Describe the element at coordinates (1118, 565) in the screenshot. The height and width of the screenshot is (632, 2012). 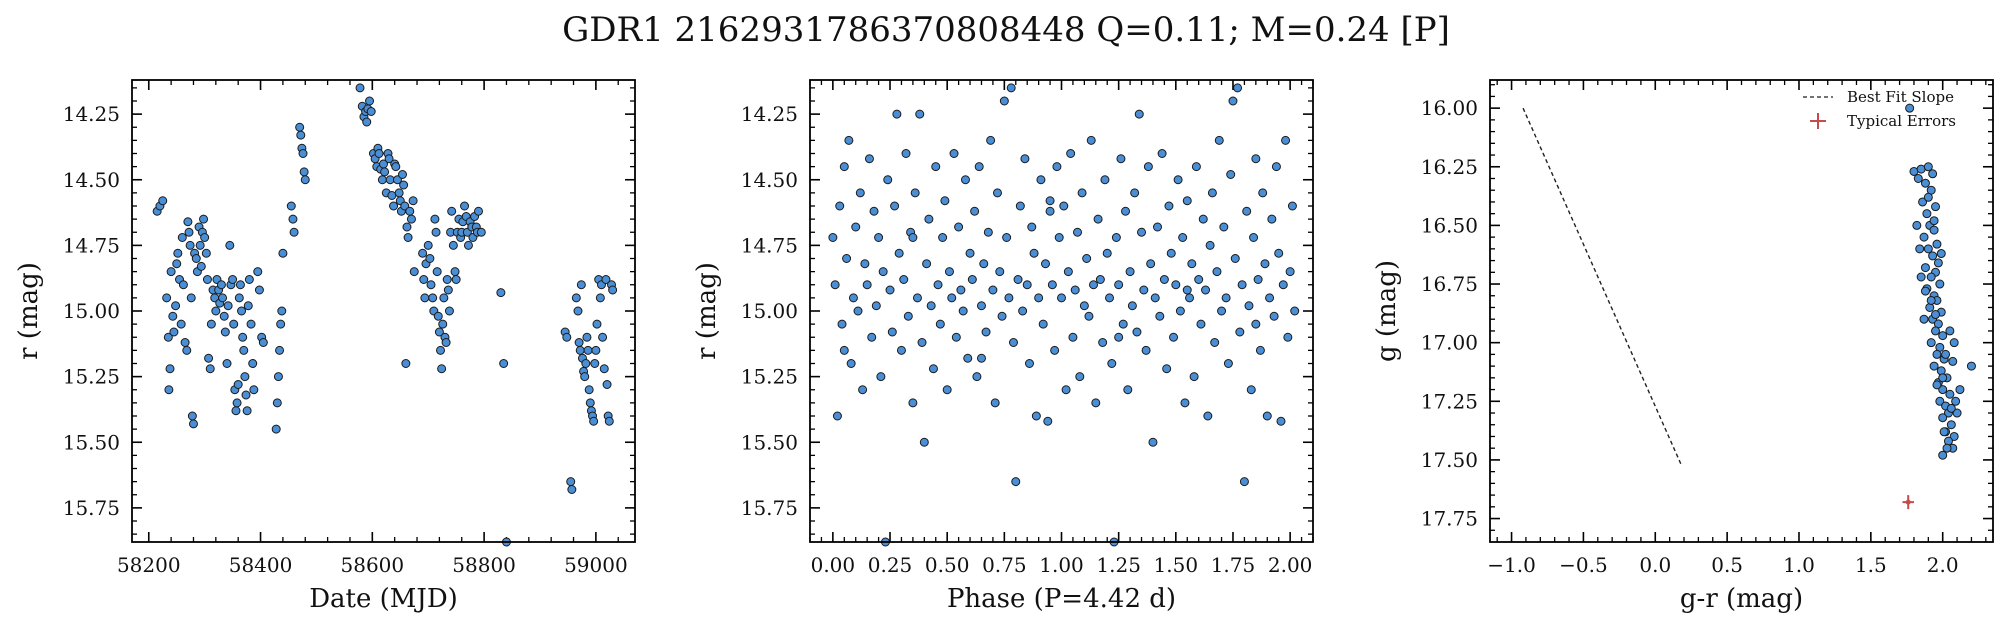
I see `x-tick-label: 1.25` at that location.